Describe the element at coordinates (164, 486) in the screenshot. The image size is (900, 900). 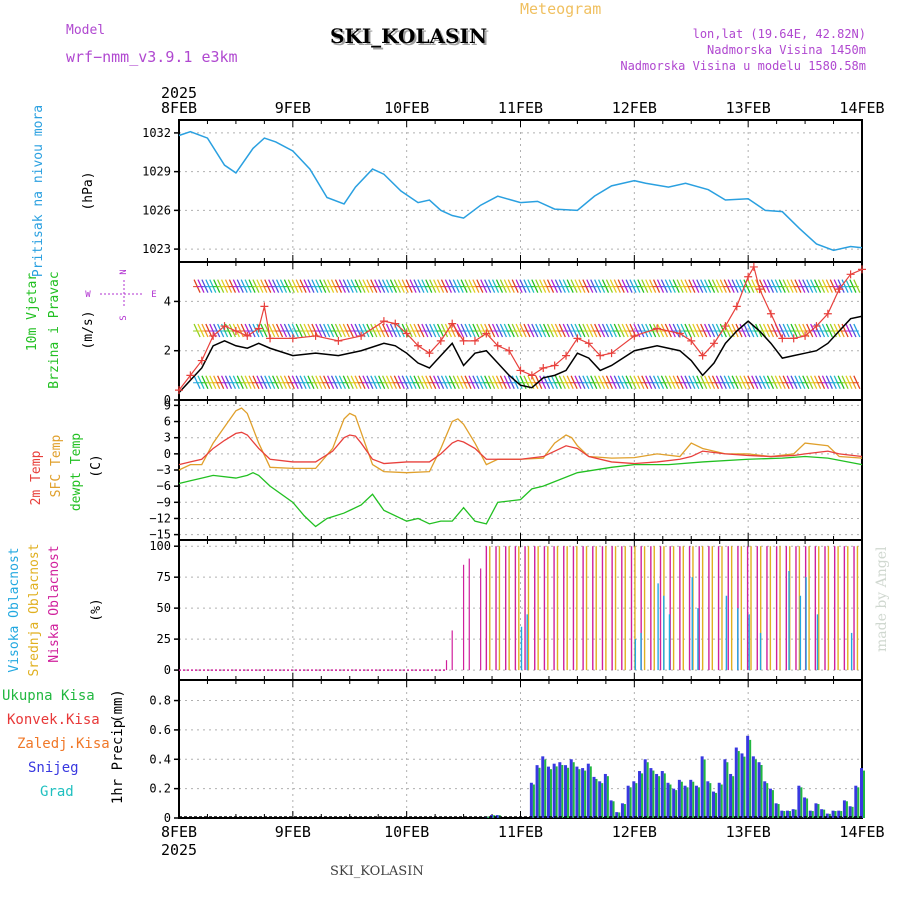
I see `ytick-label-temp: −6` at that location.